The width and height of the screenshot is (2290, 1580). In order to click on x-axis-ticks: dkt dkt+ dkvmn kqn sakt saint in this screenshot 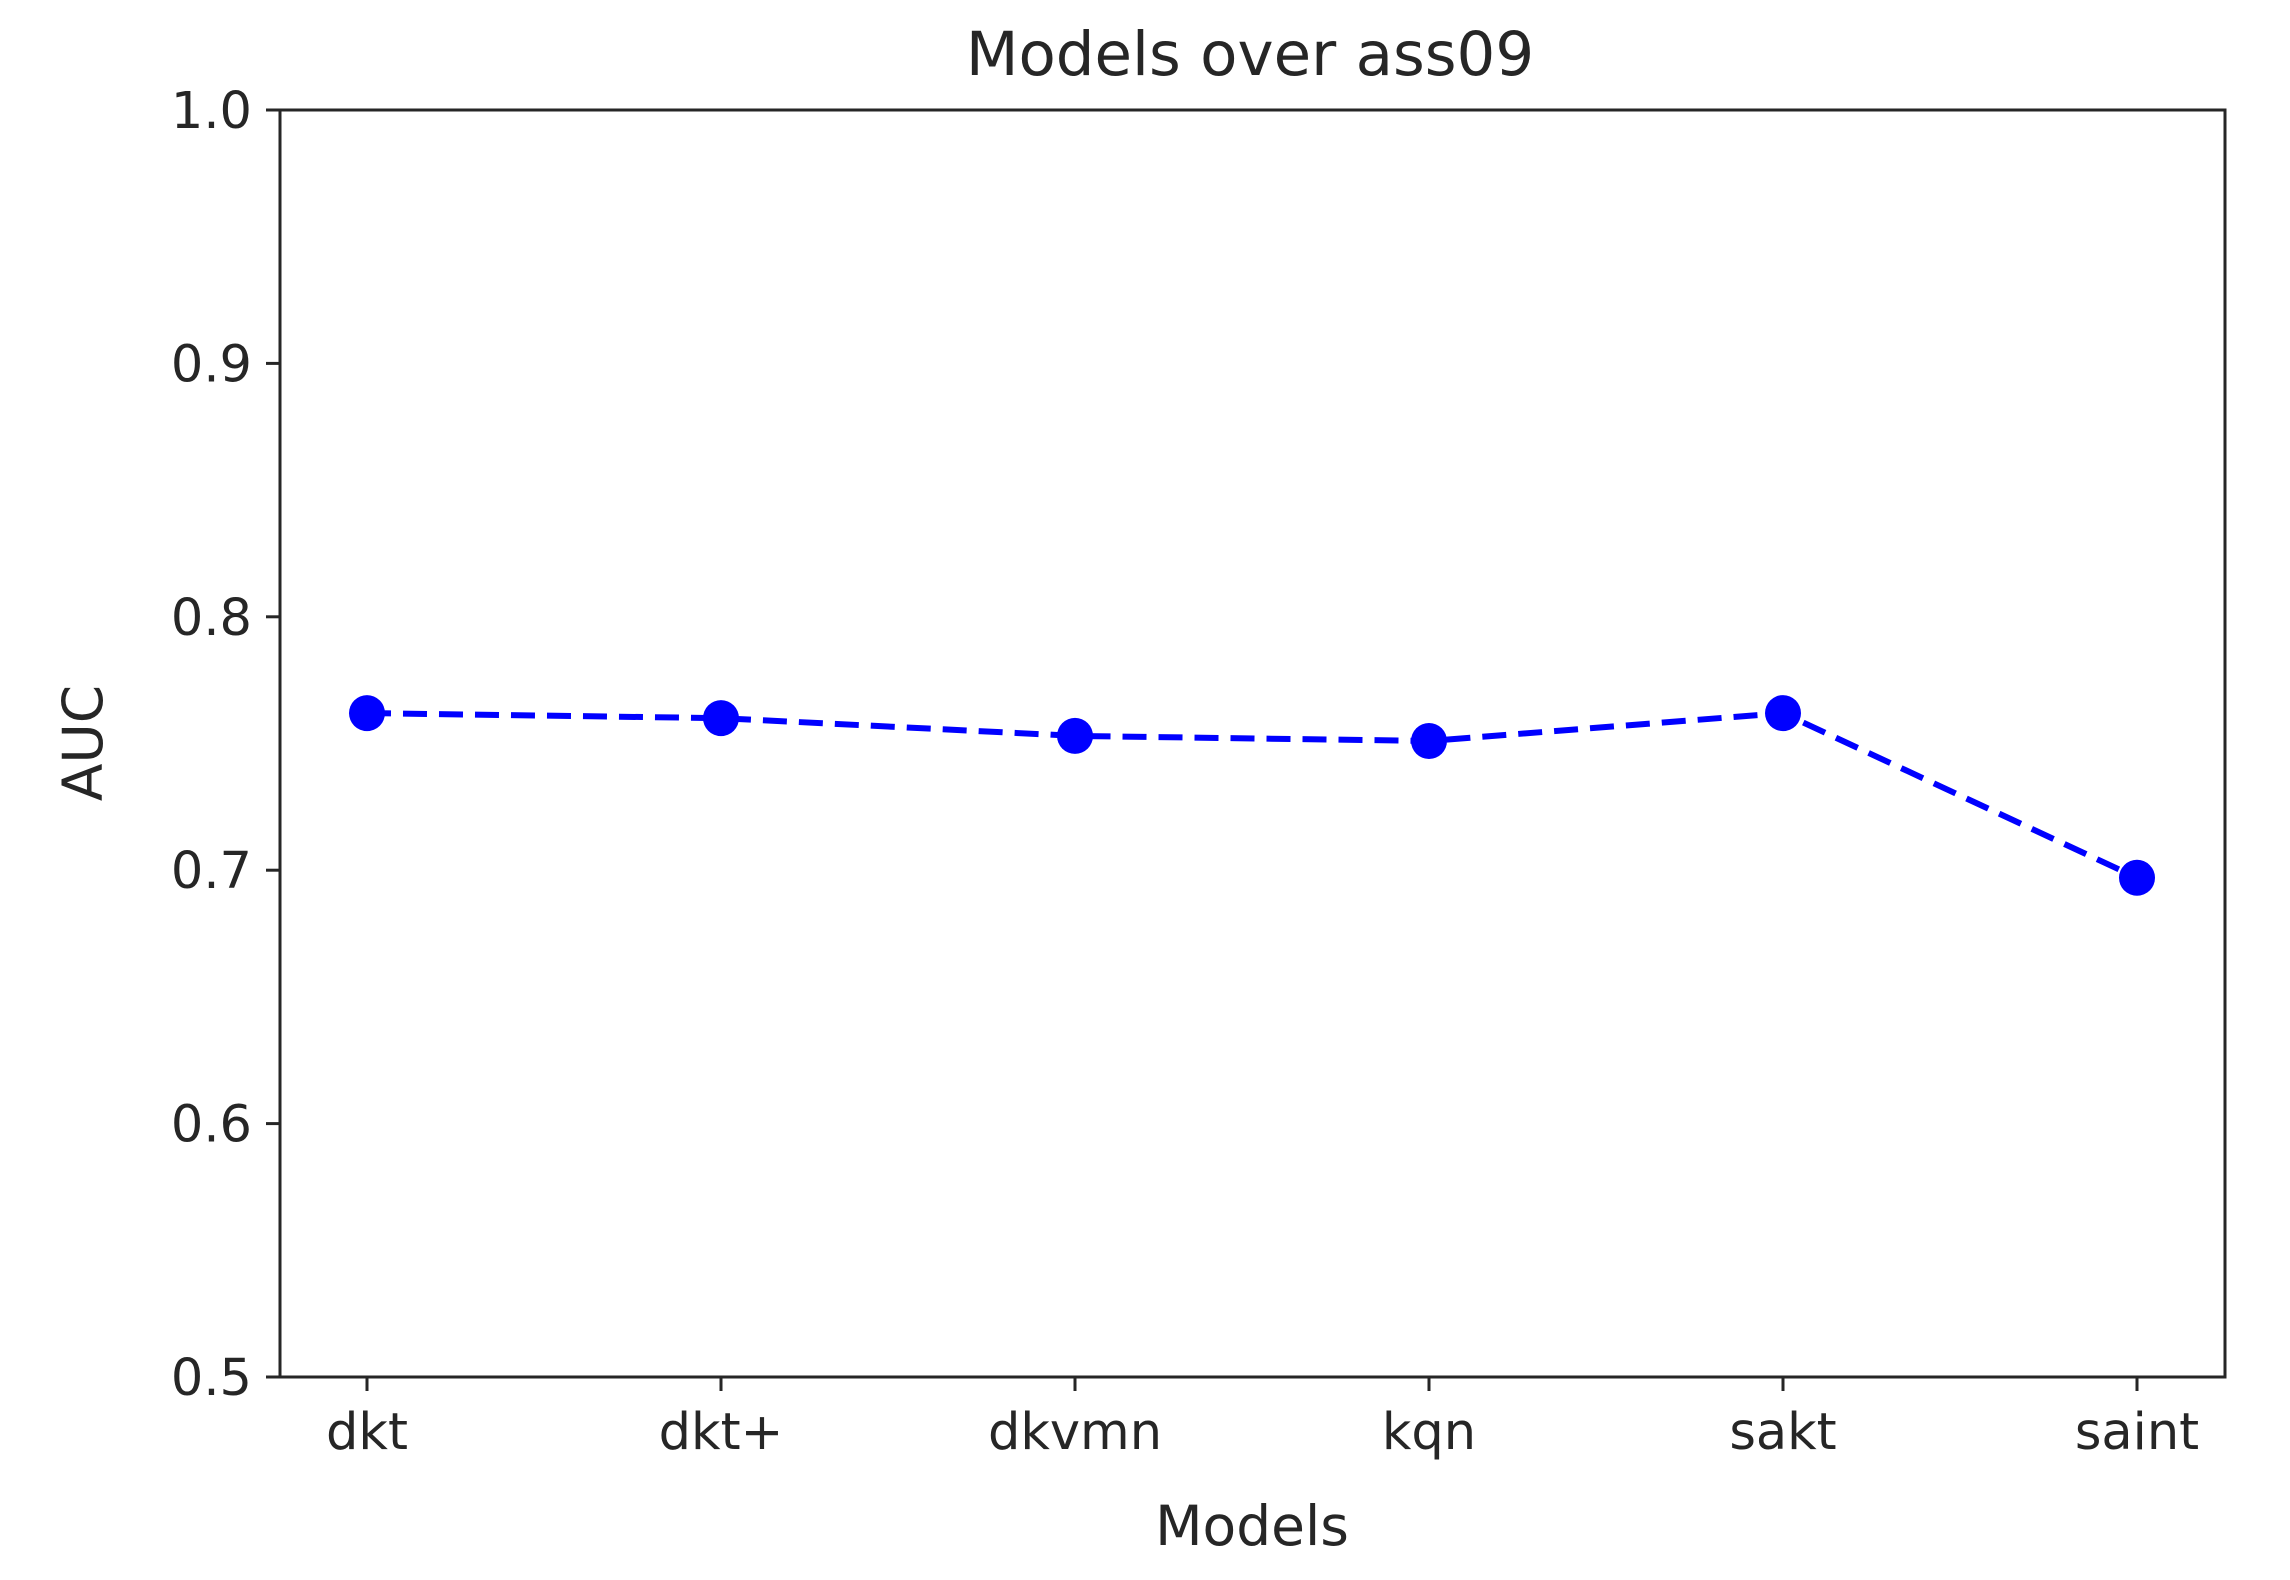, I will do `click(1262, 1419)`.